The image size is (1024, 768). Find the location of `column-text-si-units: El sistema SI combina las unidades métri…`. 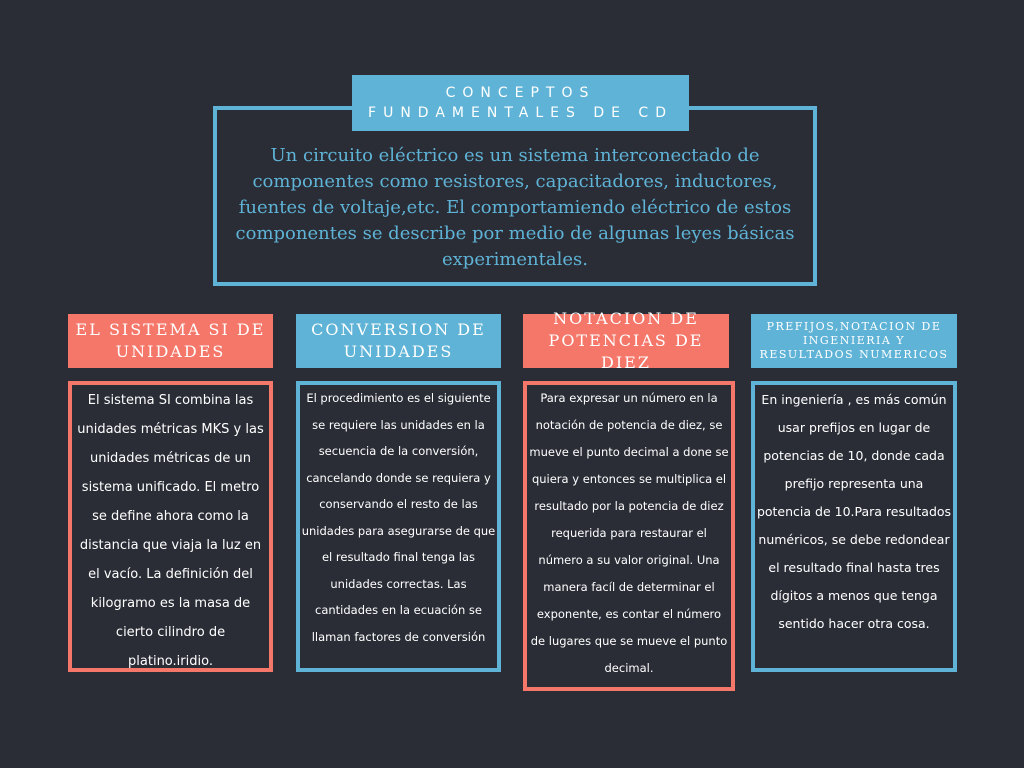

column-text-si-units: El sistema SI combina las unidades métri… is located at coordinates (170, 531).